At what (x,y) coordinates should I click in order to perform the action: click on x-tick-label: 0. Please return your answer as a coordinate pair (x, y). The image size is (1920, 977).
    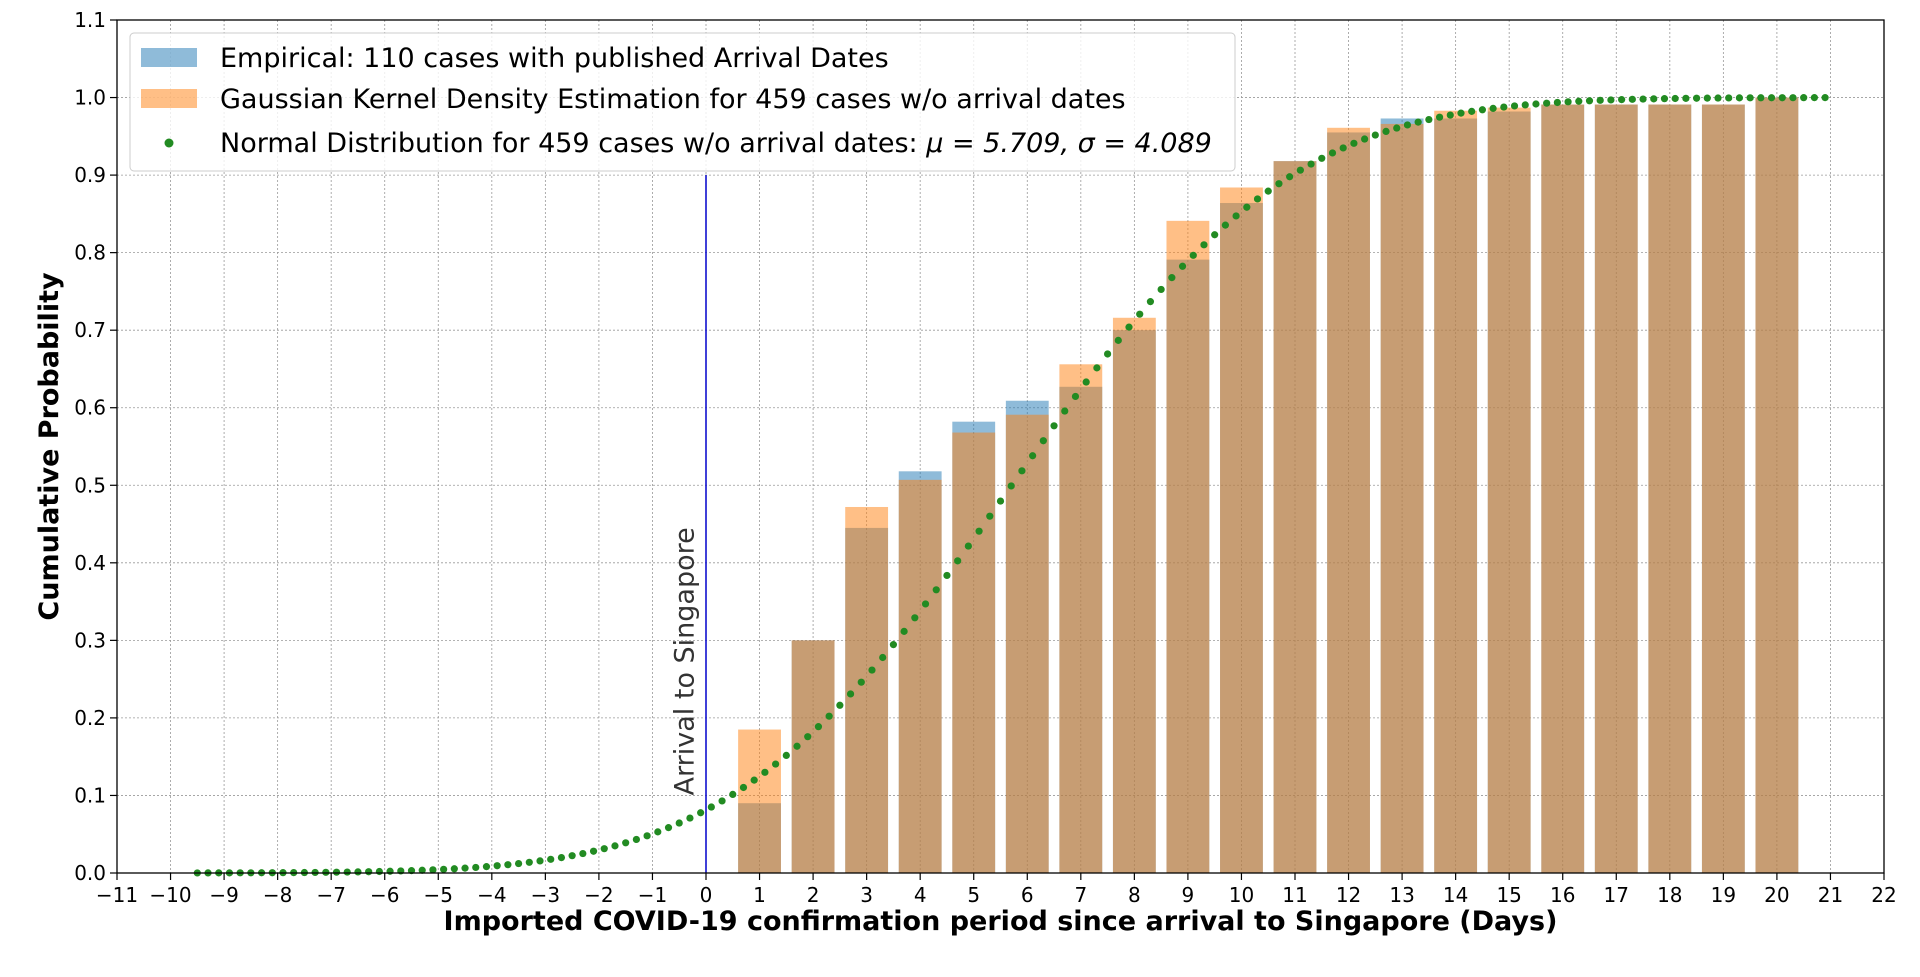
    Looking at the image, I should click on (706, 895).